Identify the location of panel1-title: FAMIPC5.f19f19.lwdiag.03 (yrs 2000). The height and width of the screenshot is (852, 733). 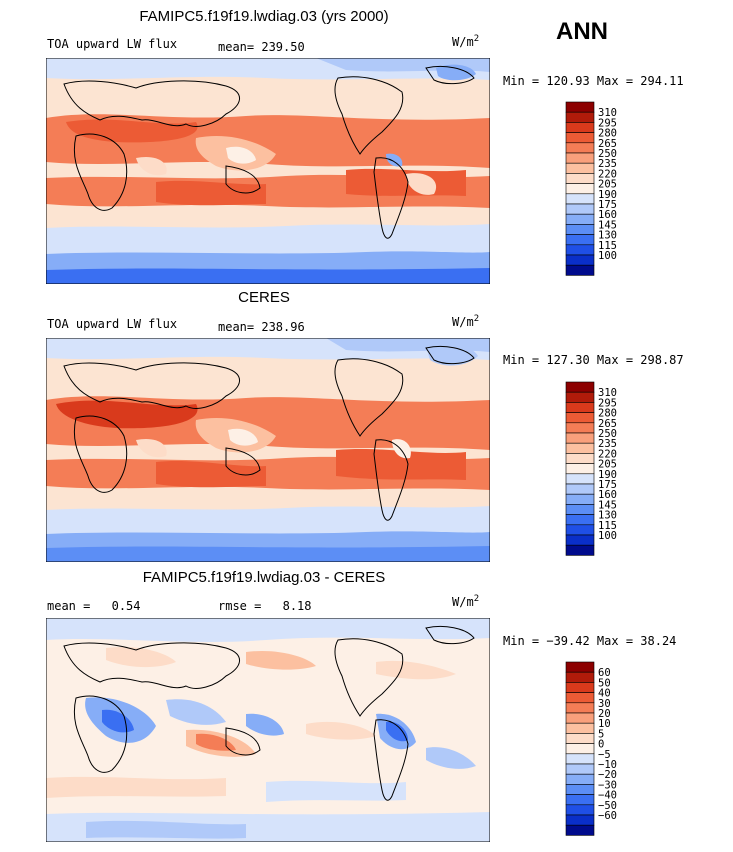
(264, 16).